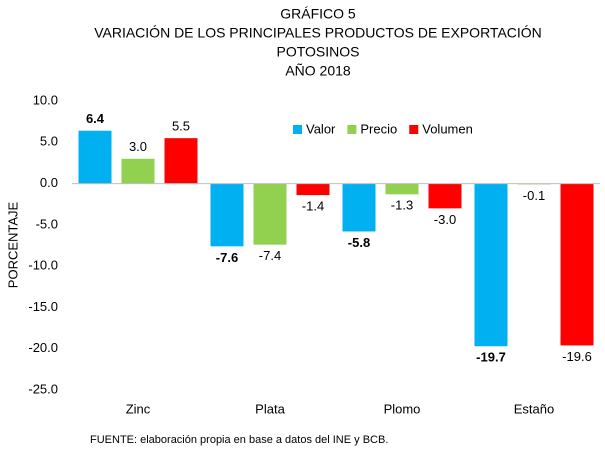  Describe the element at coordinates (318, 71) in the screenshot. I see `title-line: AÑO 2018` at that location.